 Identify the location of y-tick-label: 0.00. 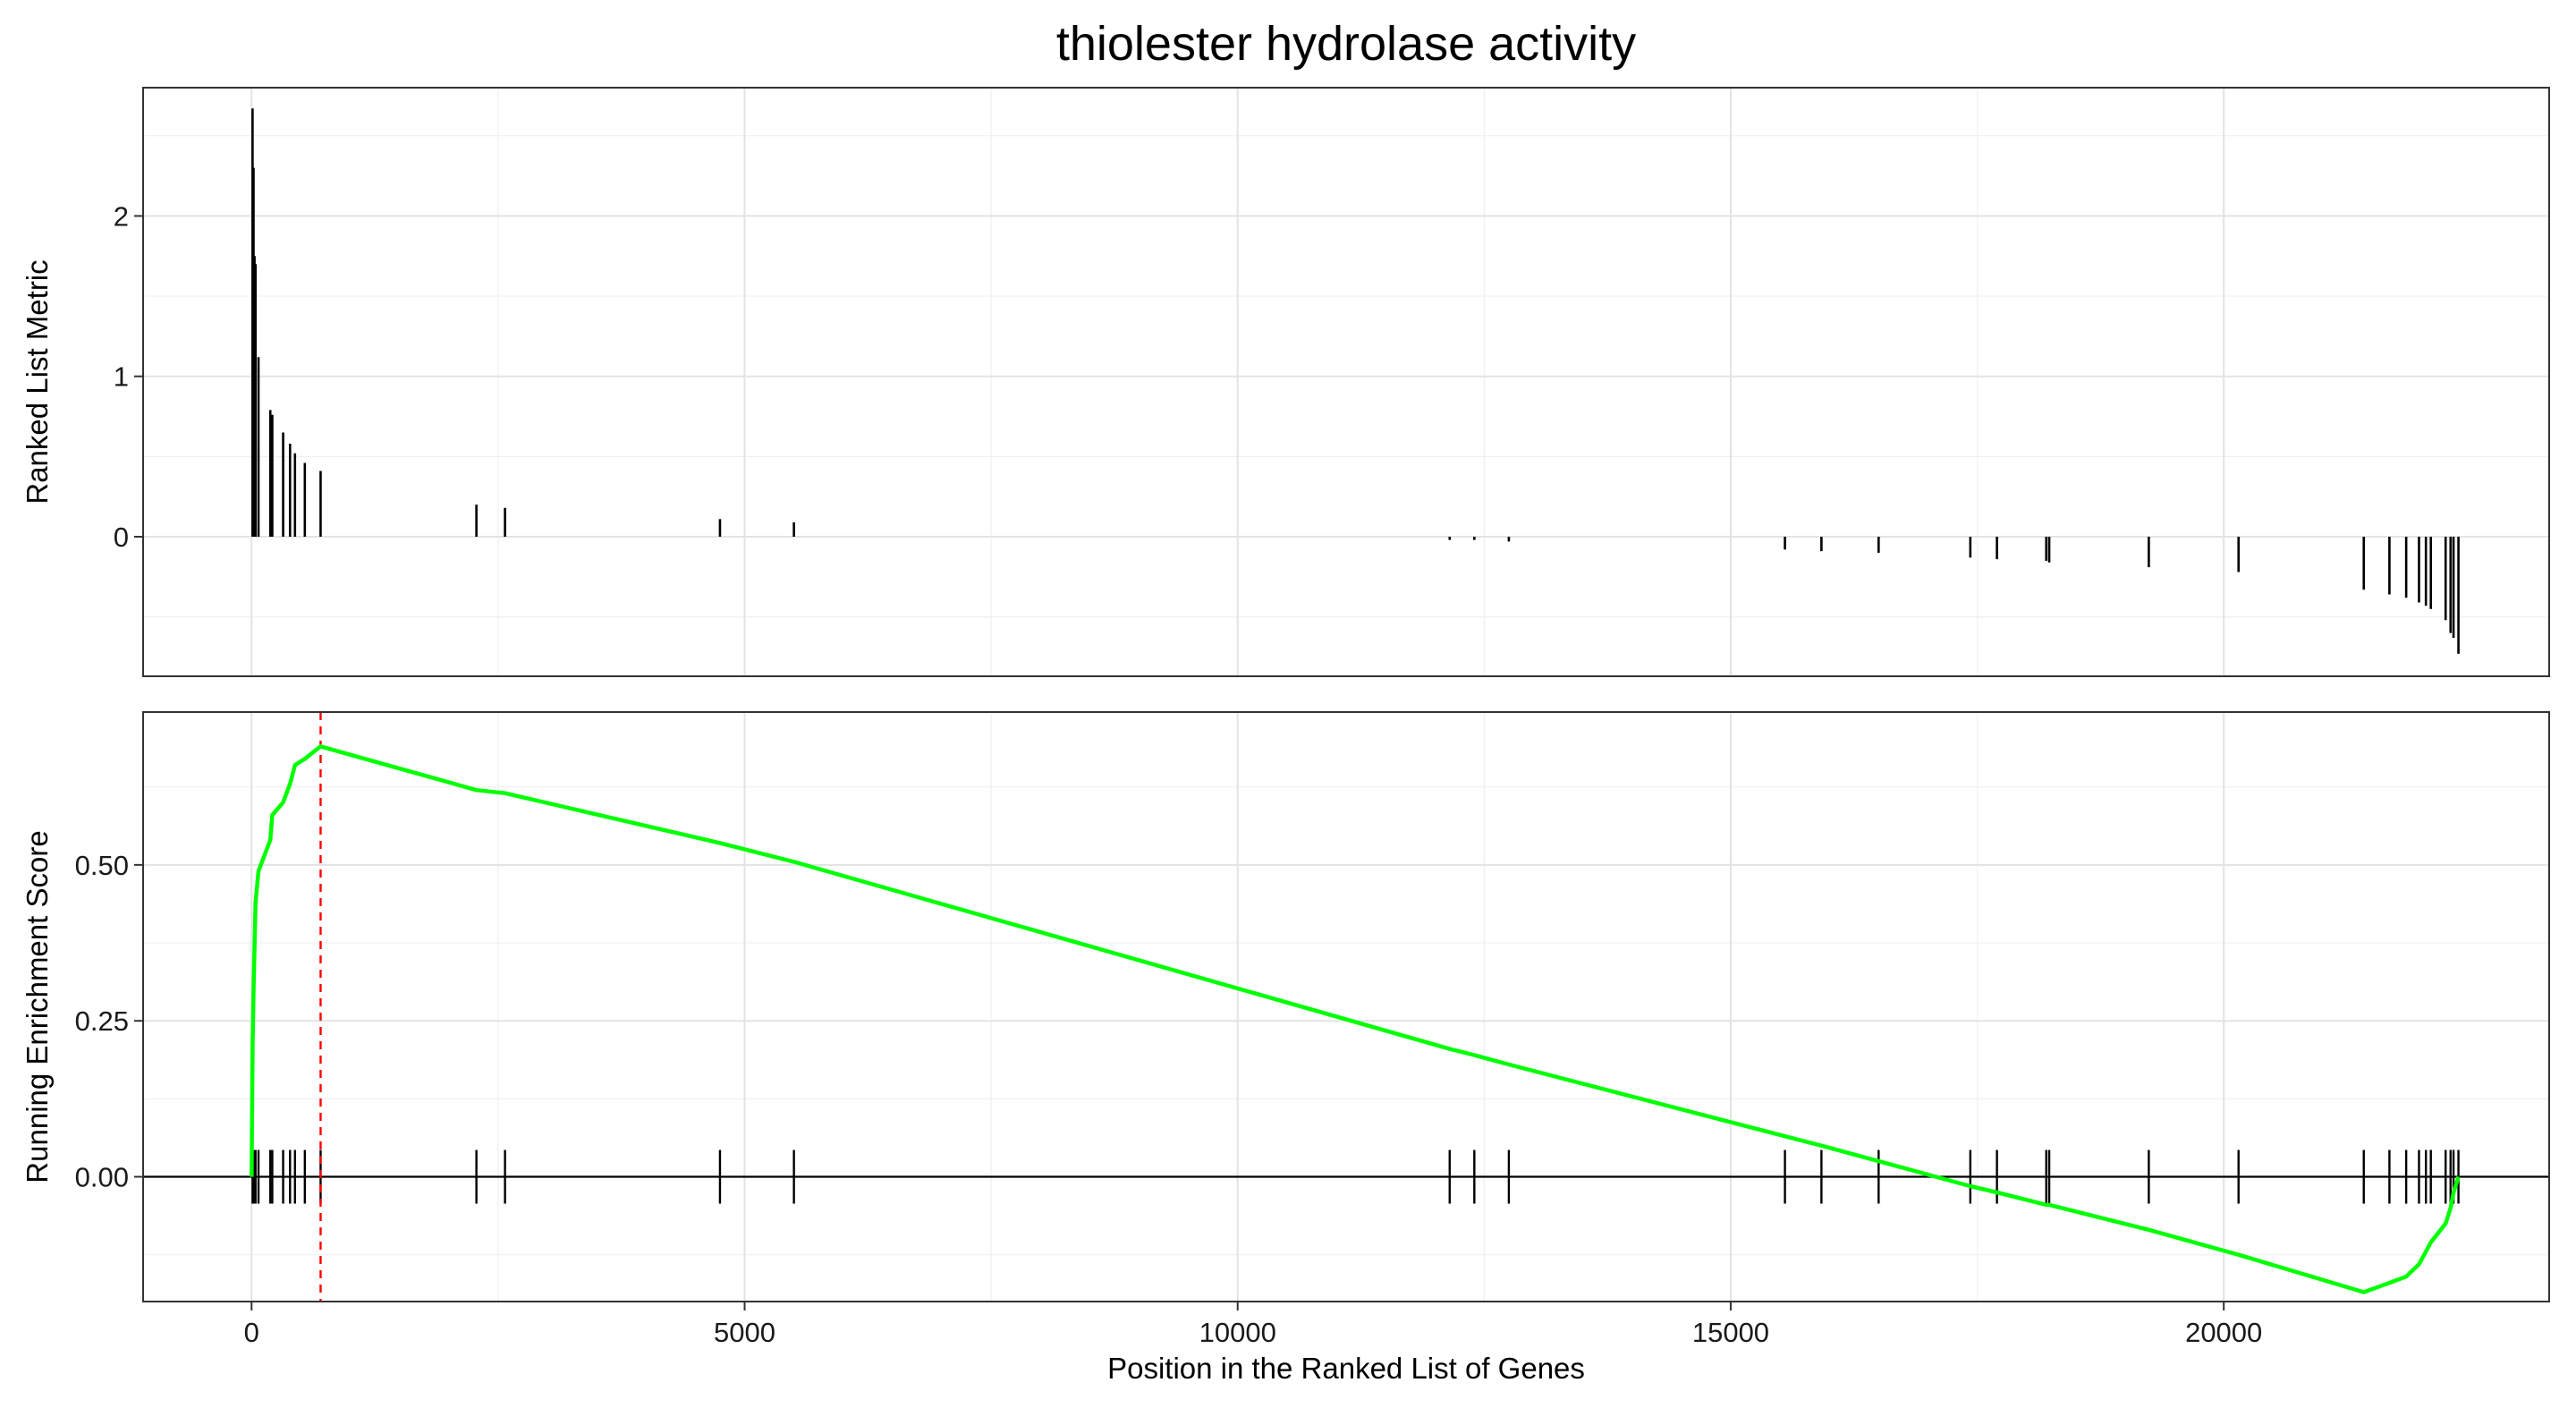
(102, 1178).